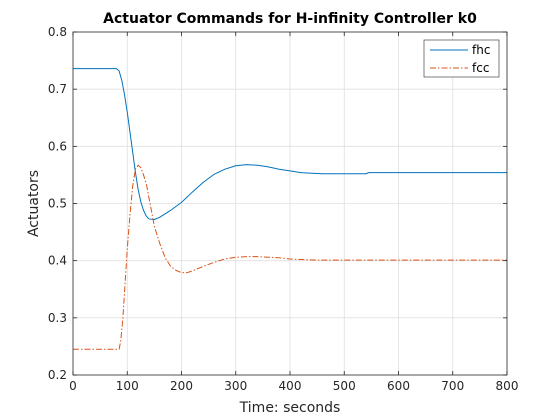 The height and width of the screenshot is (420, 560). What do you see at coordinates (34, 203) in the screenshot?
I see `y-axis-label: Actuators` at bounding box center [34, 203].